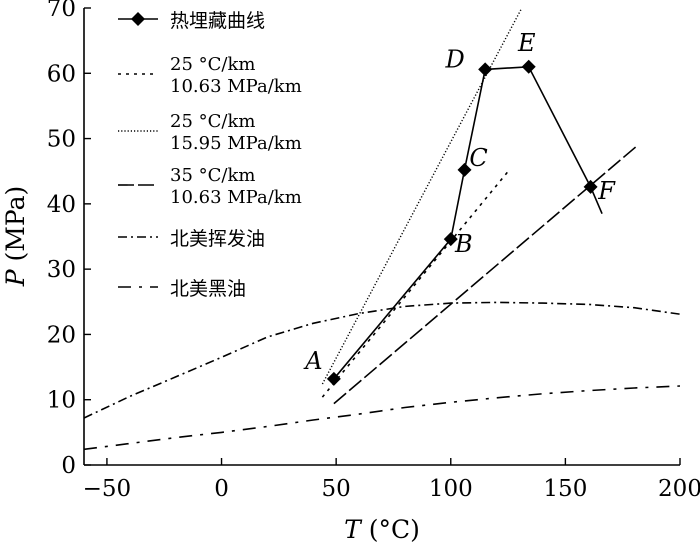 This screenshot has height=546, width=700. Describe the element at coordinates (463, 244) in the screenshot. I see `point-label-B: B` at that location.